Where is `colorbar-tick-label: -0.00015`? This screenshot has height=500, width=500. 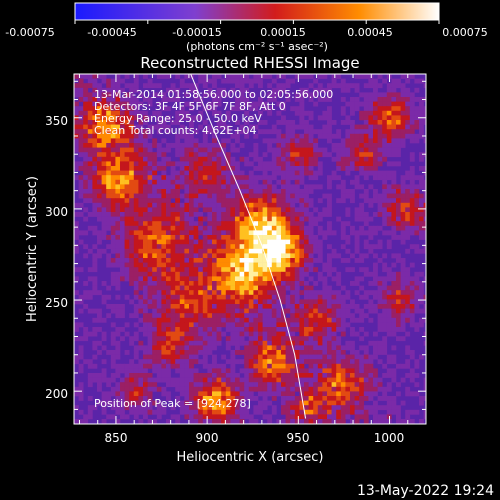 colorbar-tick-label: -0.00015 is located at coordinates (196, 32).